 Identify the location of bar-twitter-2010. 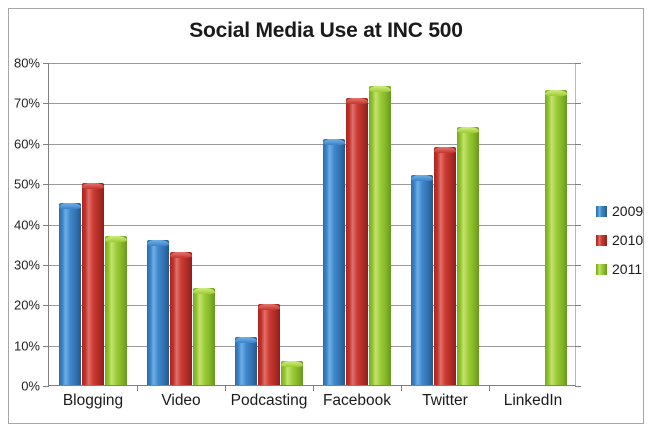
(445, 265).